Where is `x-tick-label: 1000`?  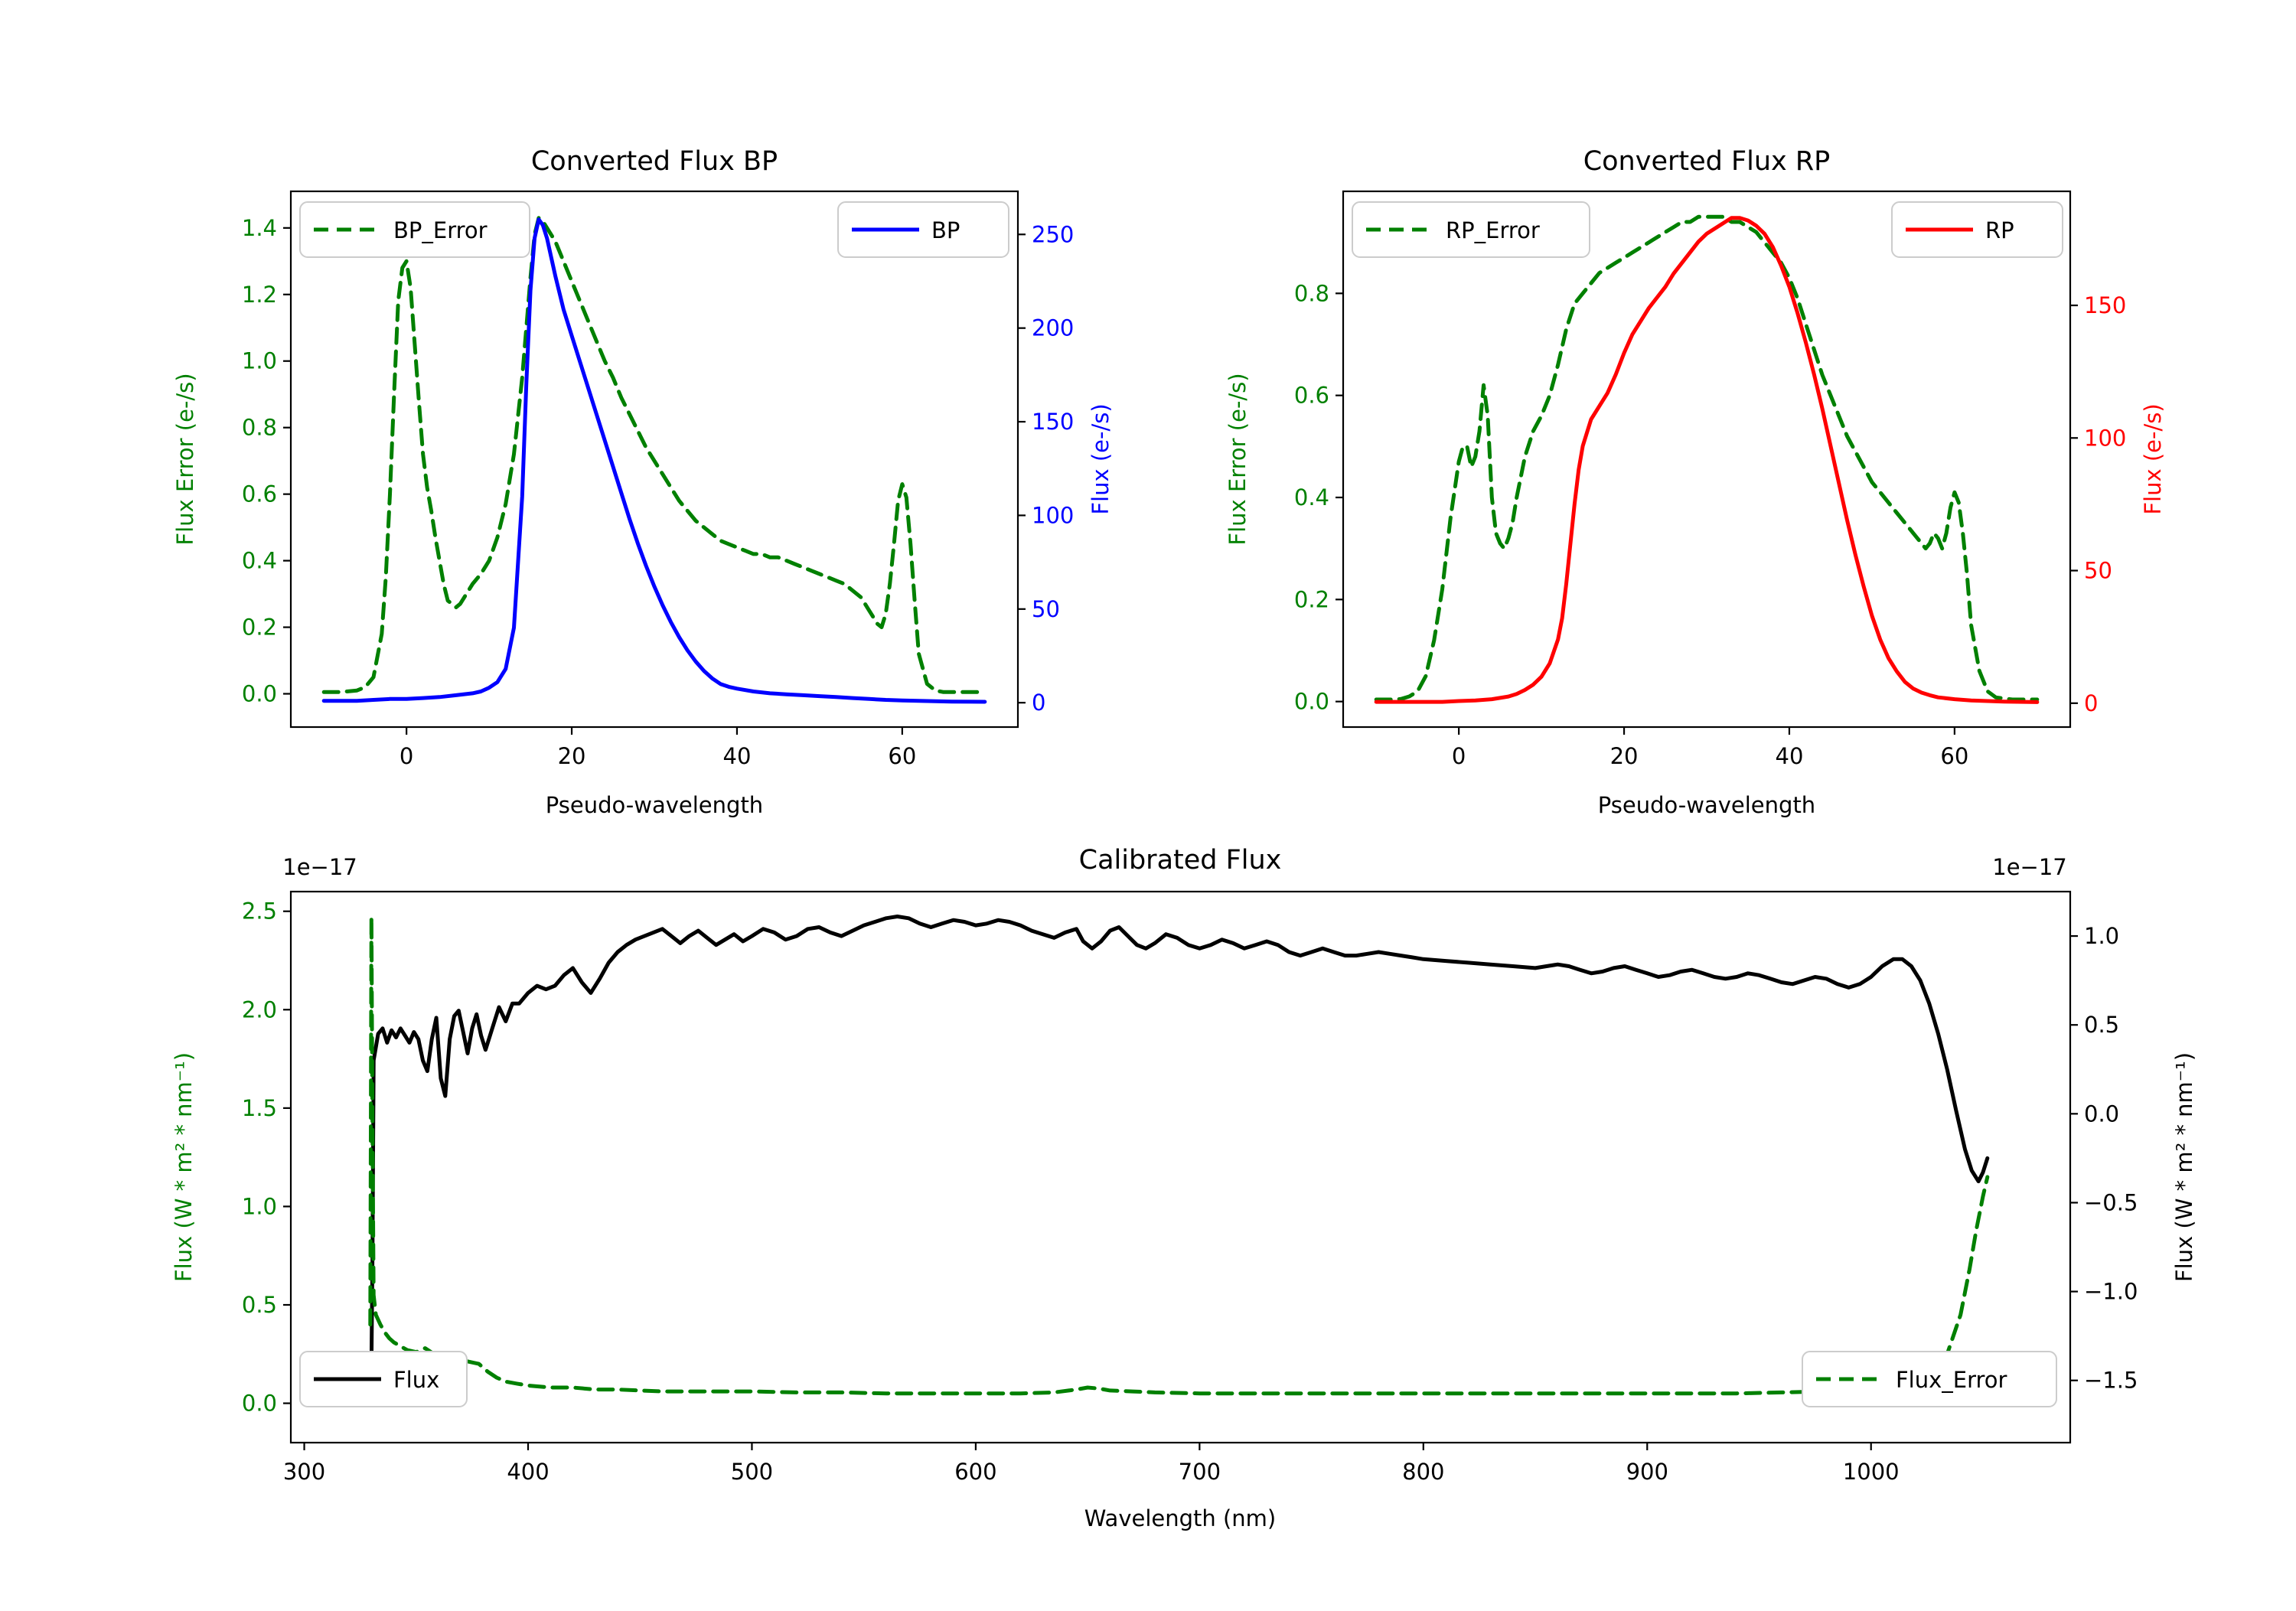 x-tick-label: 1000 is located at coordinates (1871, 1472).